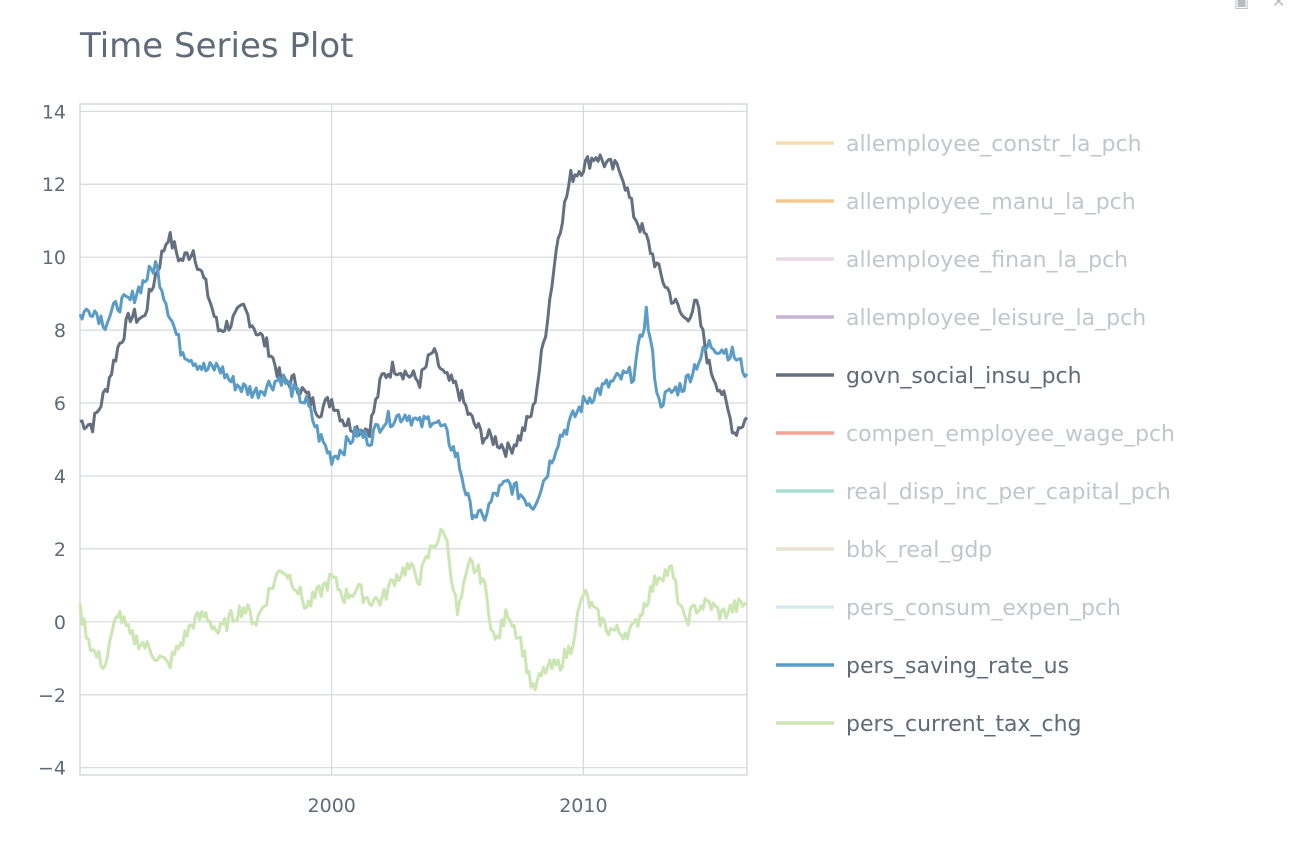 Image resolution: width=1296 pixels, height=849 pixels. I want to click on legend-item-allemployee-manu-la-pch: allemployee_manu_la_pch, so click(956, 202).